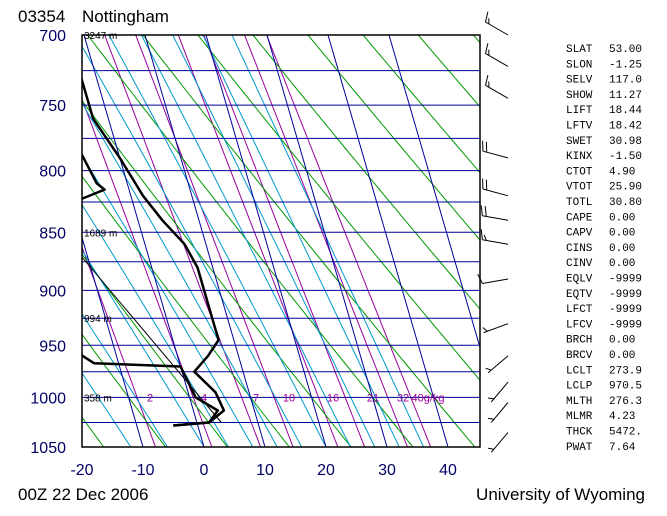 This screenshot has height=516, width=667. Describe the element at coordinates (289, 398) in the screenshot. I see `mixing-ratio-label: 10` at that location.